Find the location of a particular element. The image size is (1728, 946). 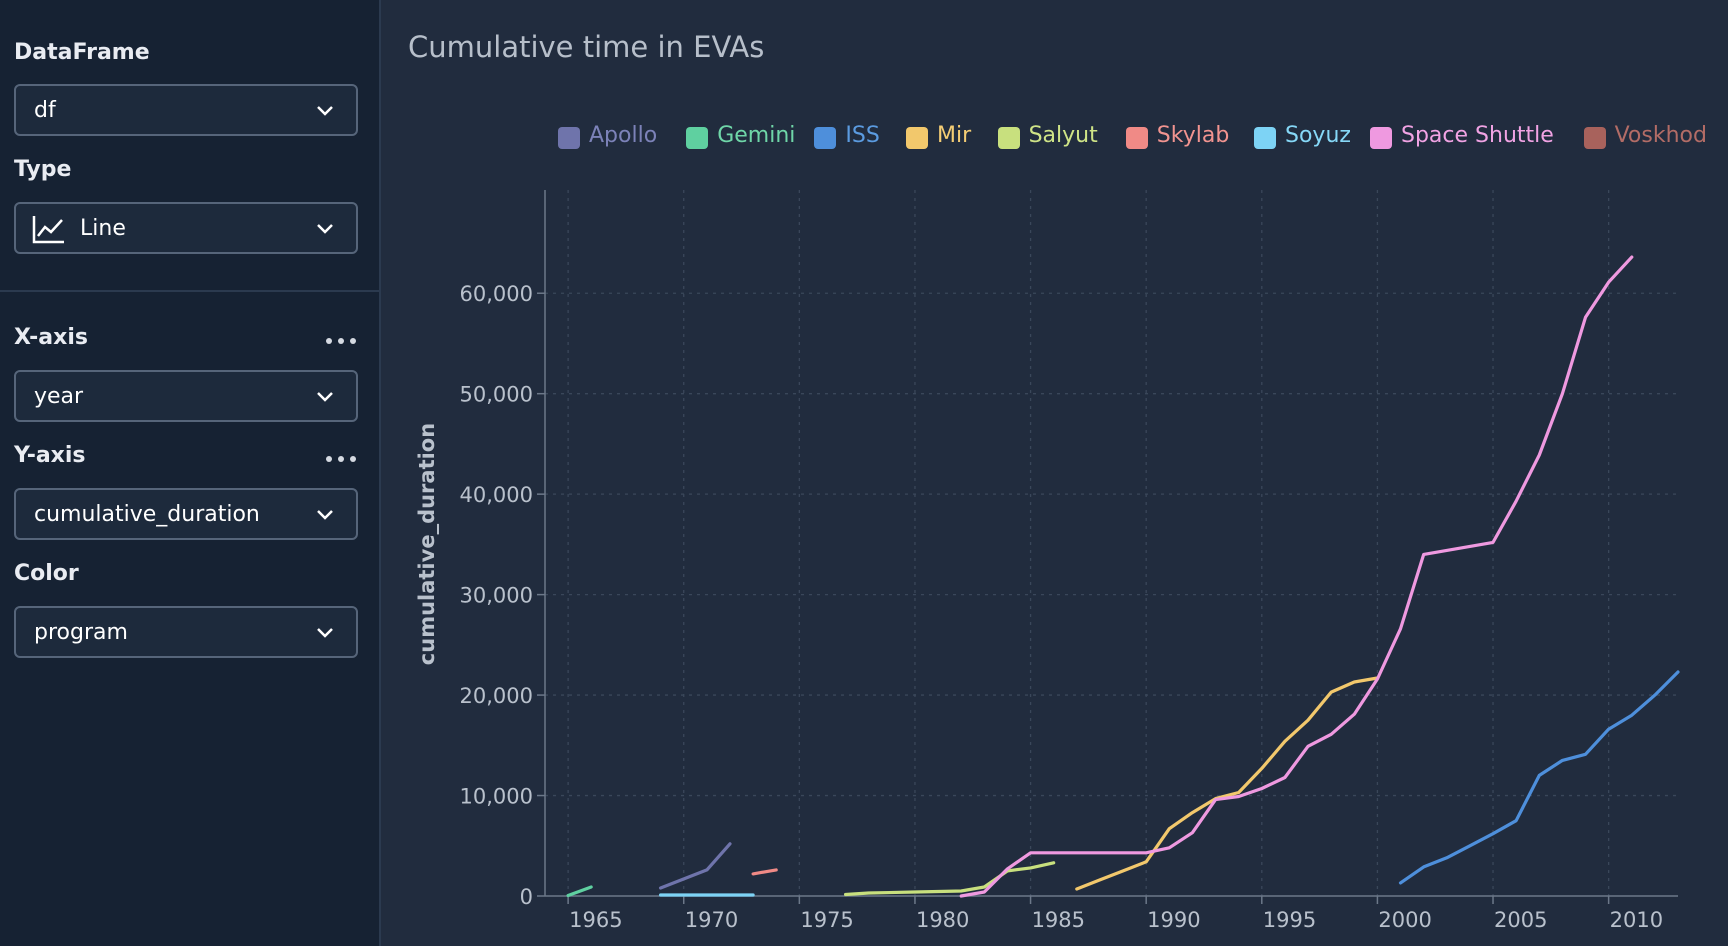

y-axis-label: Y-axis is located at coordinates (50, 455).